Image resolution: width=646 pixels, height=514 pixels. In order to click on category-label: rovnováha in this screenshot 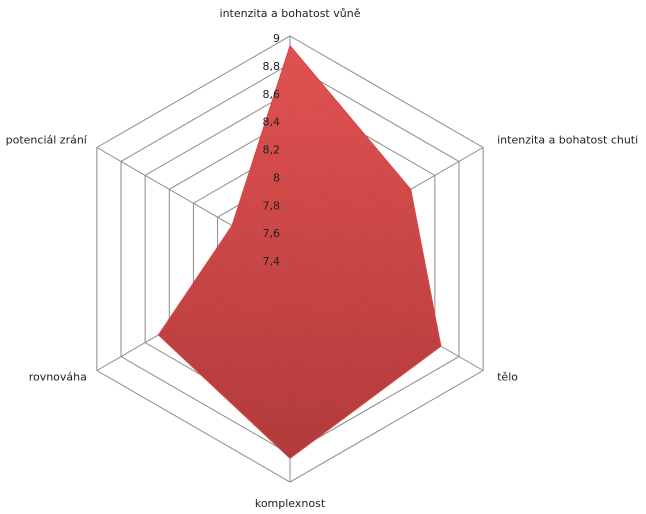, I will do `click(58, 377)`.